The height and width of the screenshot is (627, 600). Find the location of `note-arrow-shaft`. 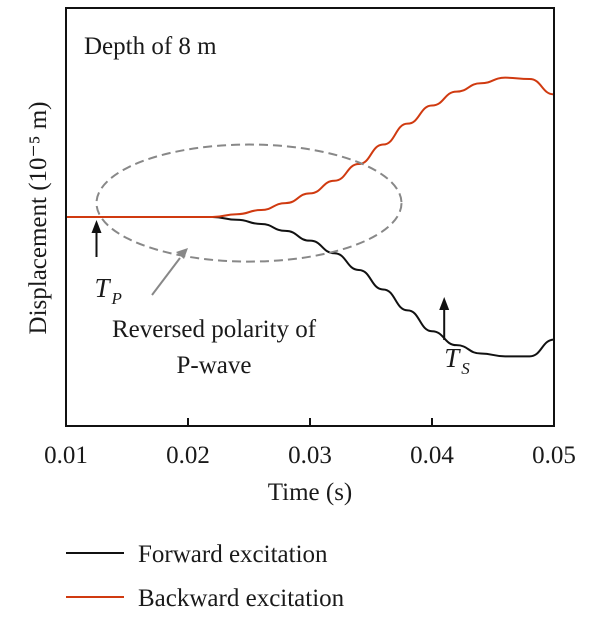

note-arrow-shaft is located at coordinates (166, 276).